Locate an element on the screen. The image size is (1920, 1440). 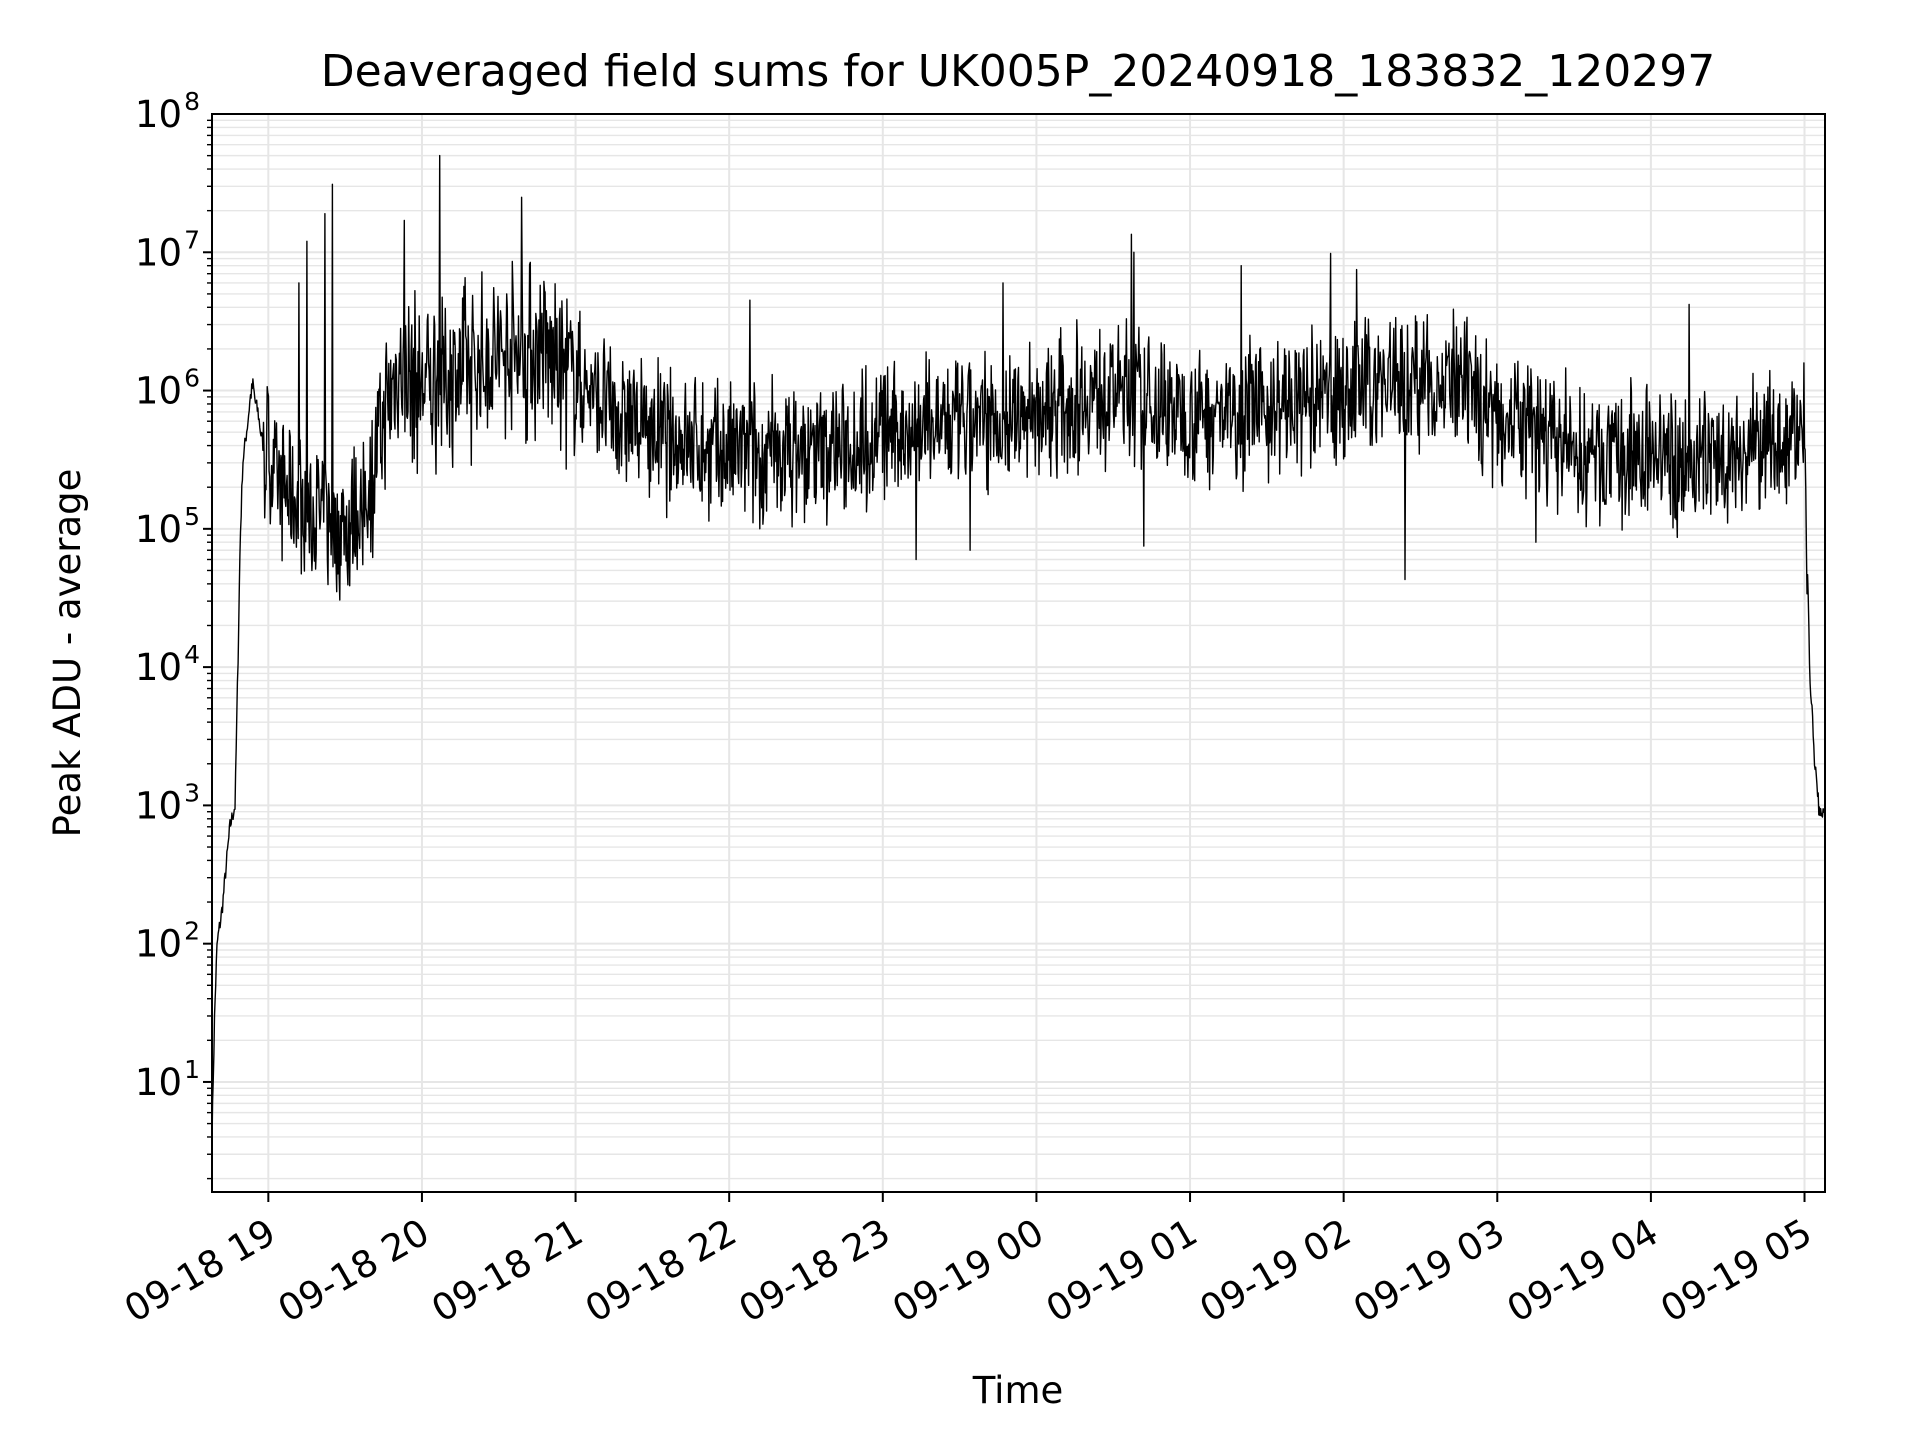
y-tick-exponent: 6 is located at coordinates (192, 378).